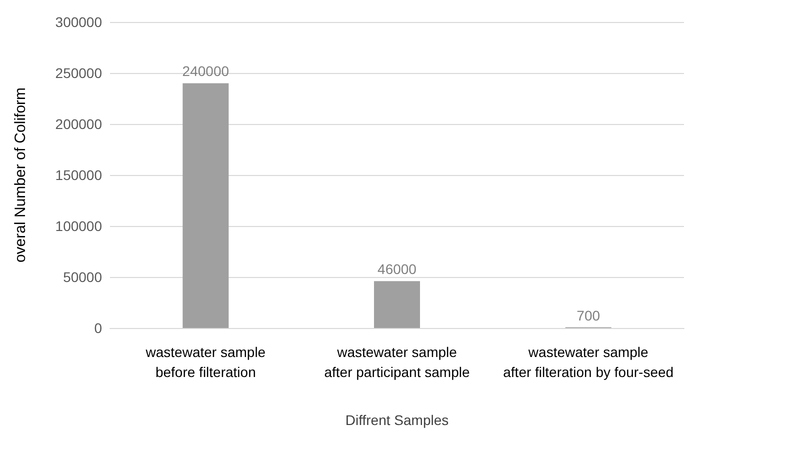 This screenshot has height=455, width=794. I want to click on x-tick-label: wastewater sample after filteration by four-seed, so click(588, 362).